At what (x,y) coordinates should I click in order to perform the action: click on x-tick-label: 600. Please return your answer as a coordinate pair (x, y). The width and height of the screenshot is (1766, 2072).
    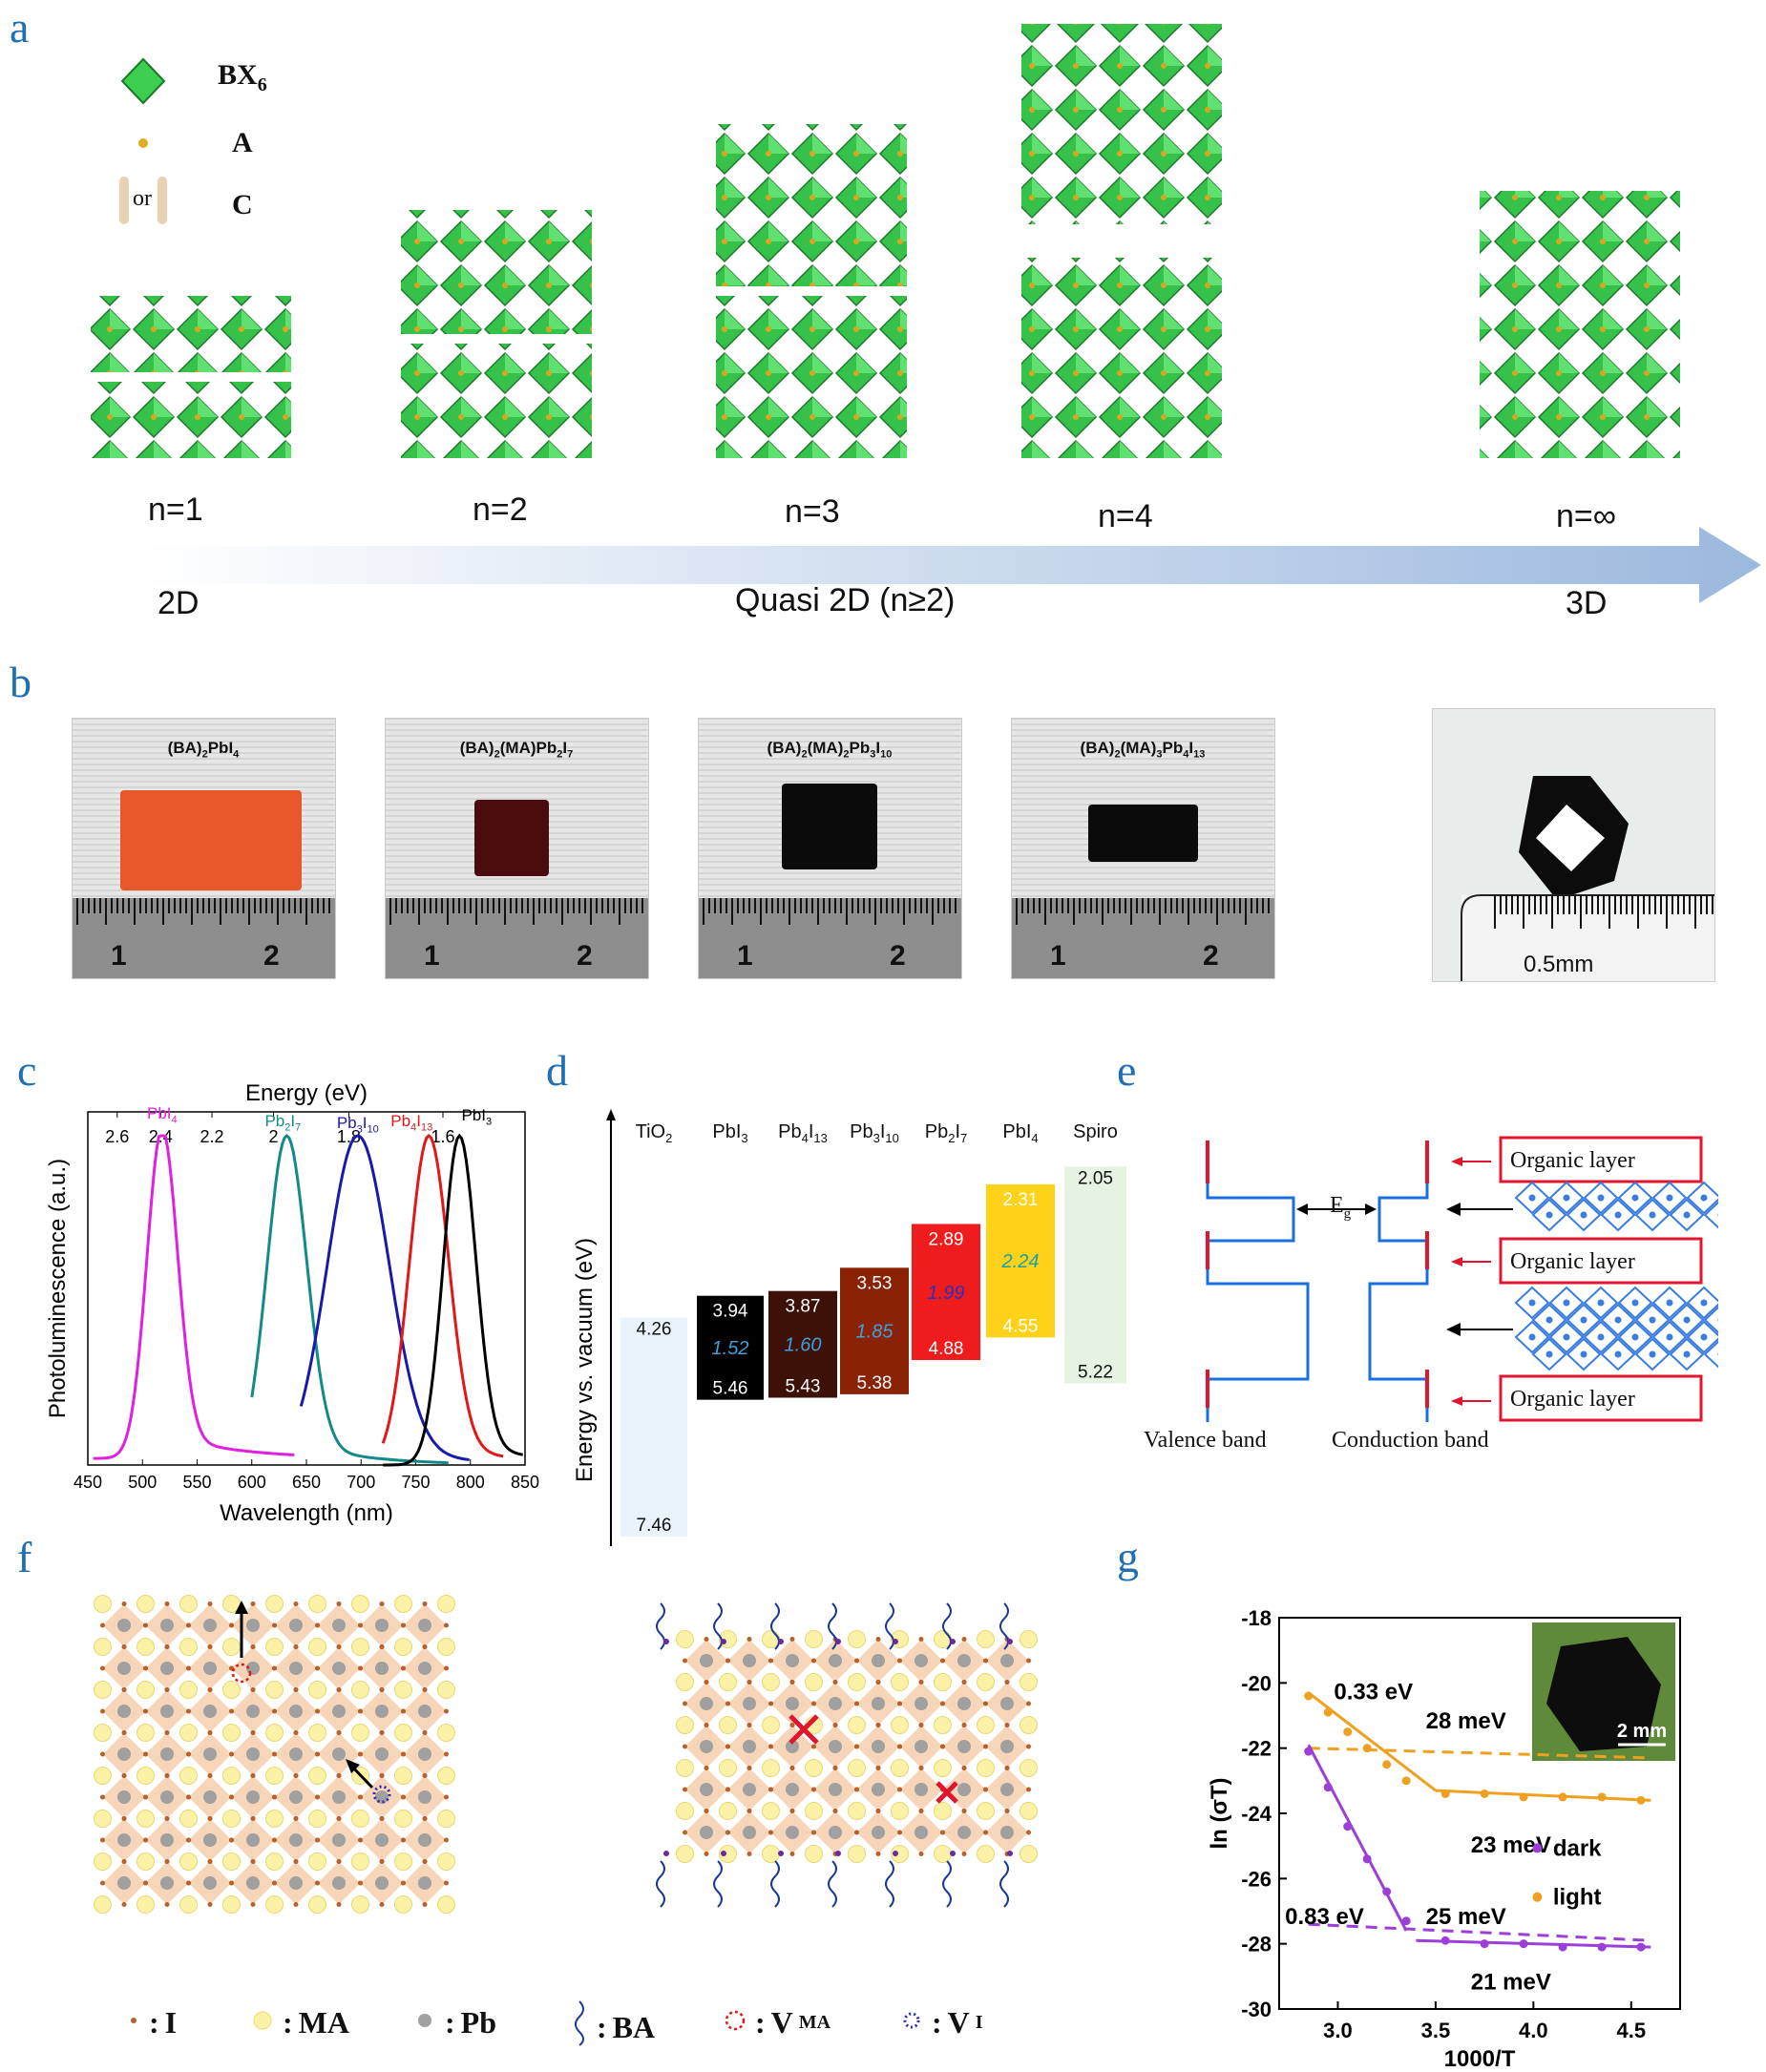
    Looking at the image, I should click on (252, 1482).